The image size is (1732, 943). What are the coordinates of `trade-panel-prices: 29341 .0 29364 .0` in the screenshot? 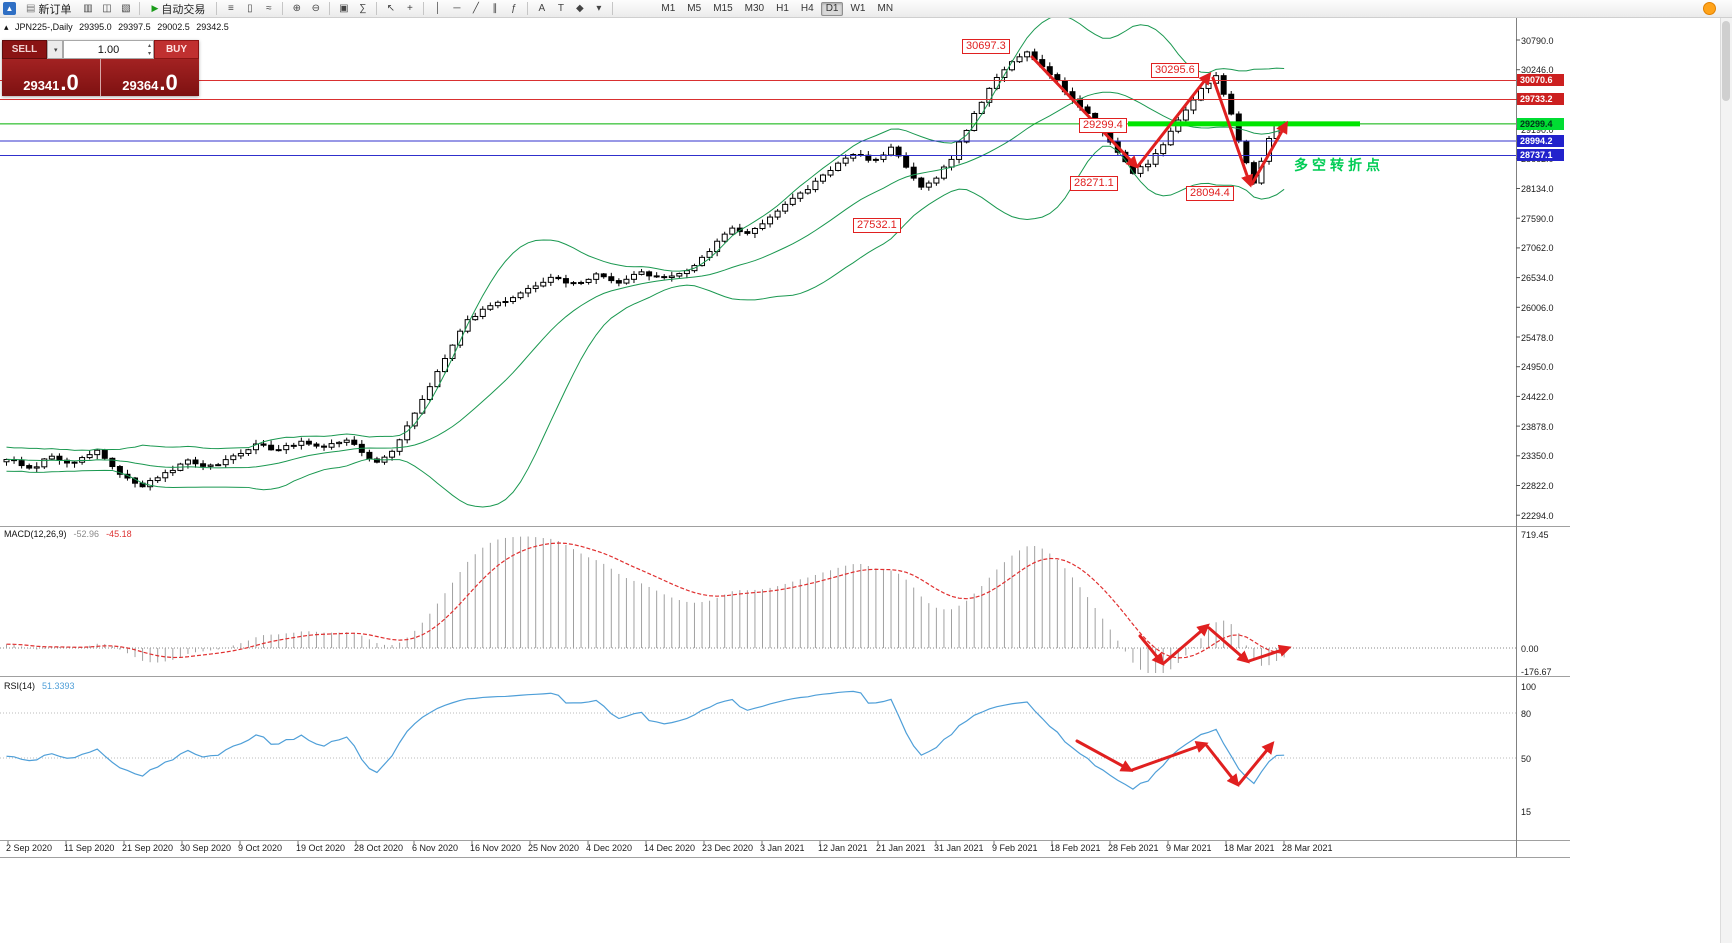 It's located at (100, 77).